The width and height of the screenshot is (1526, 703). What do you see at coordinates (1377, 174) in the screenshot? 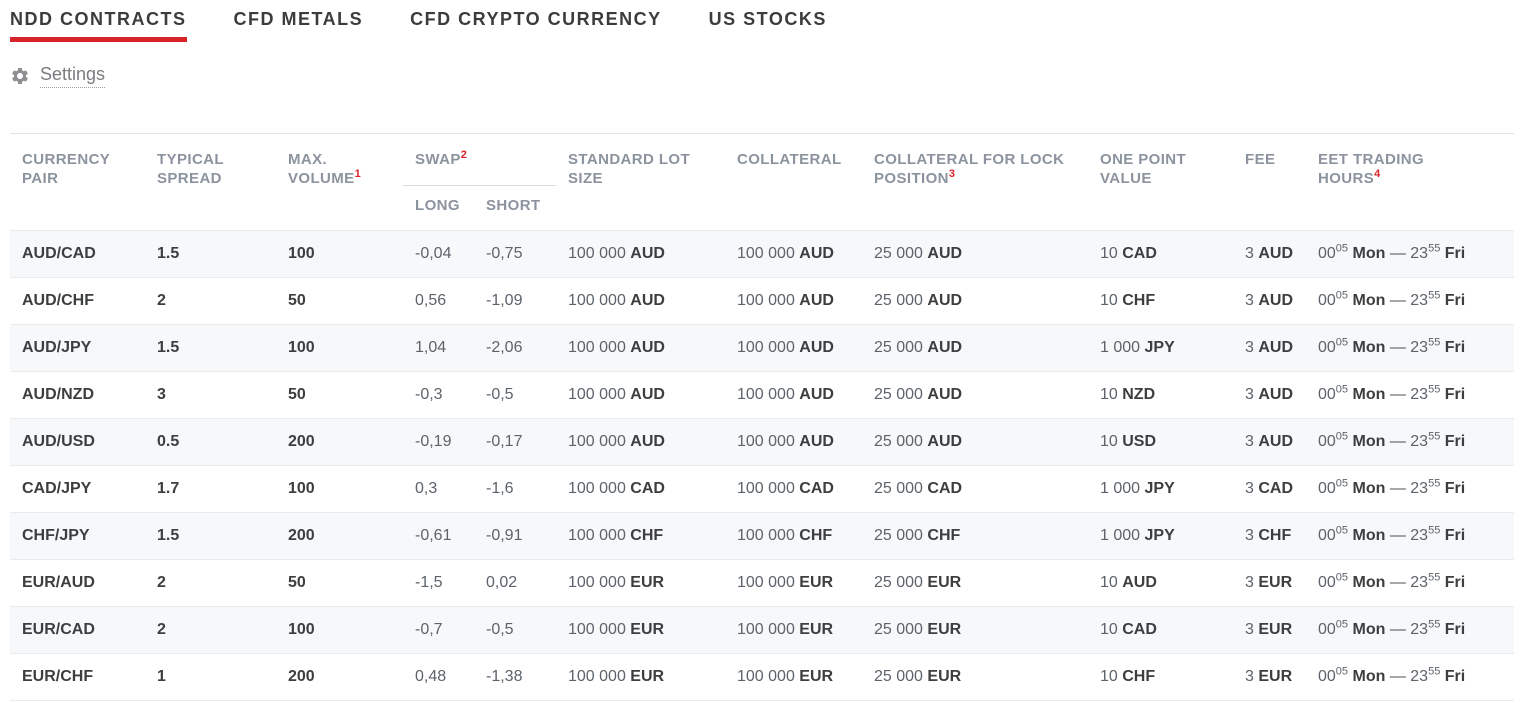
I see `footnote-4: 4` at bounding box center [1377, 174].